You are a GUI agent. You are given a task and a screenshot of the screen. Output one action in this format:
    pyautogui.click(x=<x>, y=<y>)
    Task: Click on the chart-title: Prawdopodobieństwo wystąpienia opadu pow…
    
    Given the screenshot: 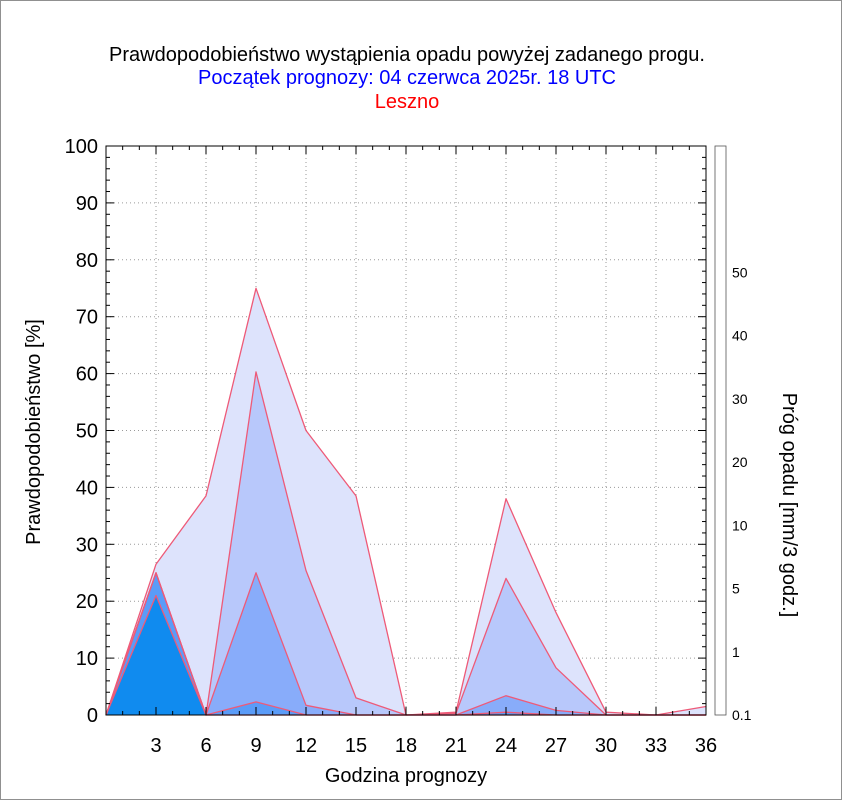 What is the action you would take?
    pyautogui.click(x=407, y=55)
    